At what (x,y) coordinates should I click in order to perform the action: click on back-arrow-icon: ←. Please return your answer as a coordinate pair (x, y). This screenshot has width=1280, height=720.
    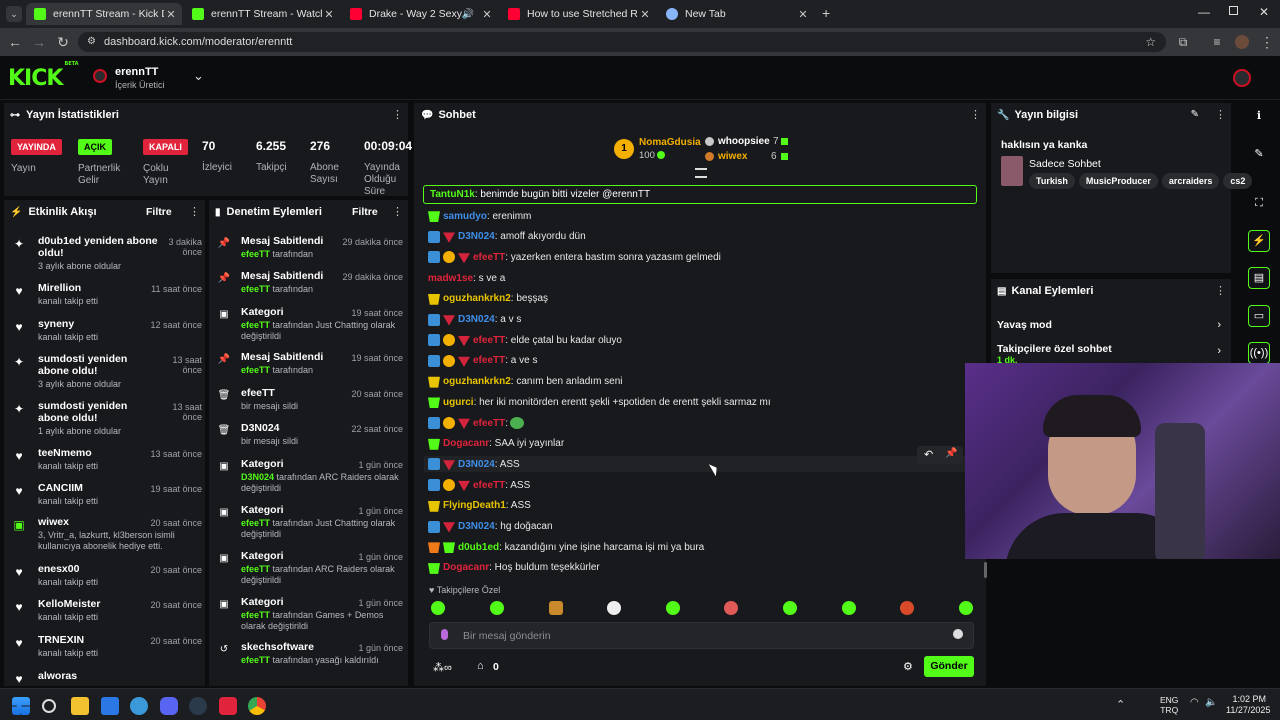
    Looking at the image, I should click on (15, 42).